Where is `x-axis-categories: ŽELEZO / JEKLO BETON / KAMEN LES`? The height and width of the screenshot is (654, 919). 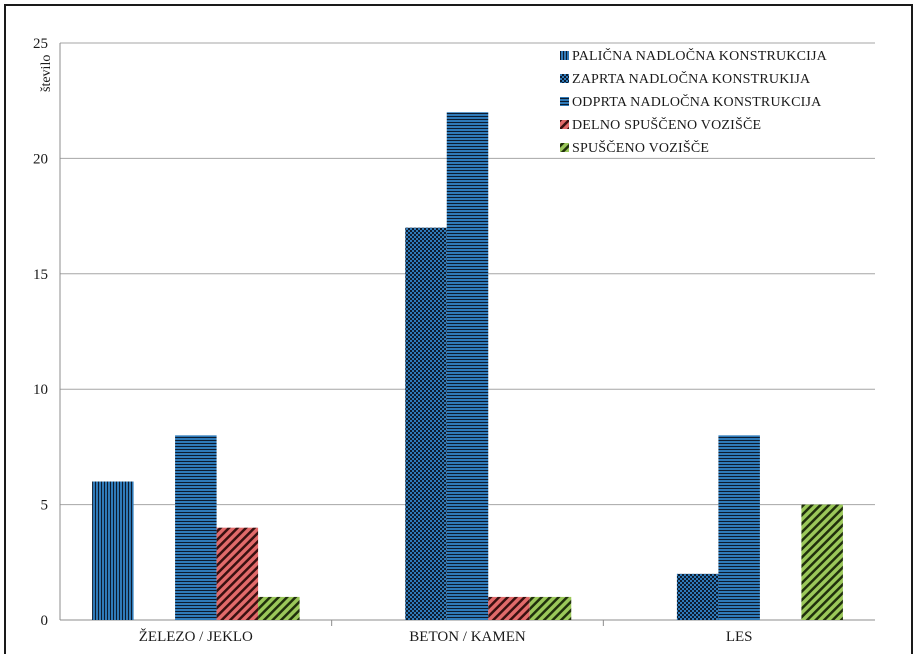 x-axis-categories: ŽELEZO / JEKLO BETON / KAMEN LES is located at coordinates (446, 632).